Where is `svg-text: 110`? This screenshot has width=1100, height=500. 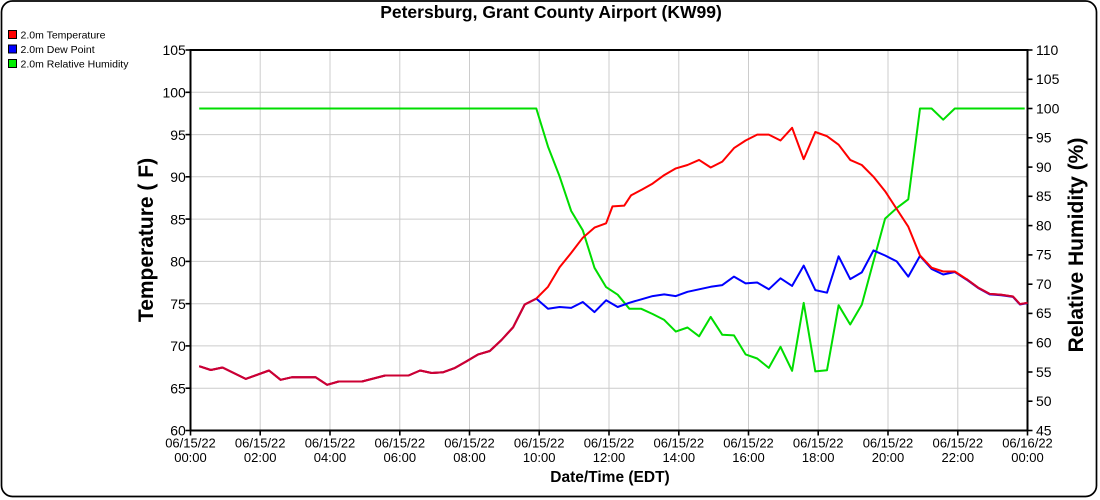 svg-text: 110 is located at coordinates (1047, 50).